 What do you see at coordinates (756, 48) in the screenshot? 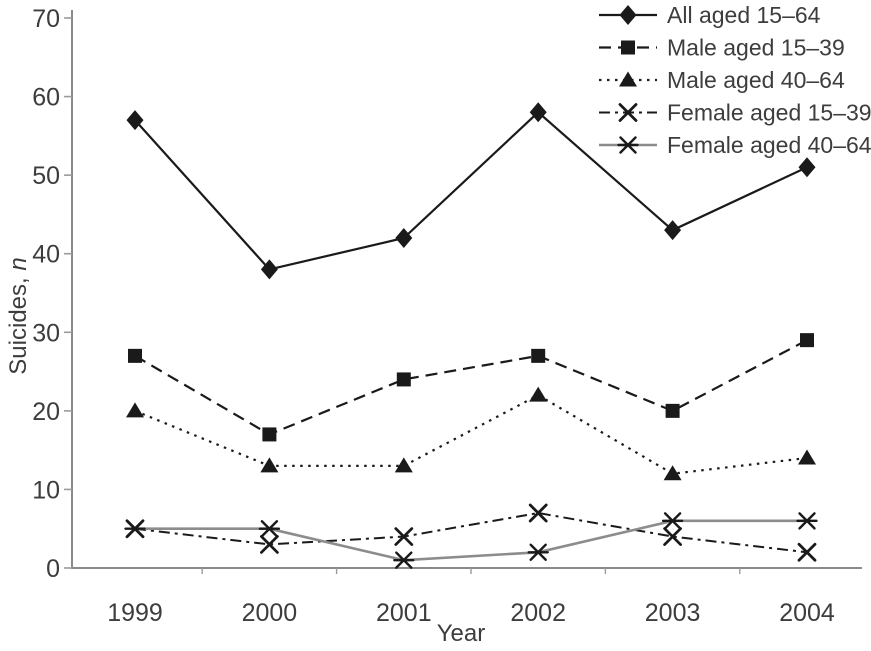
I see `legend-label: Male aged 15–39` at bounding box center [756, 48].